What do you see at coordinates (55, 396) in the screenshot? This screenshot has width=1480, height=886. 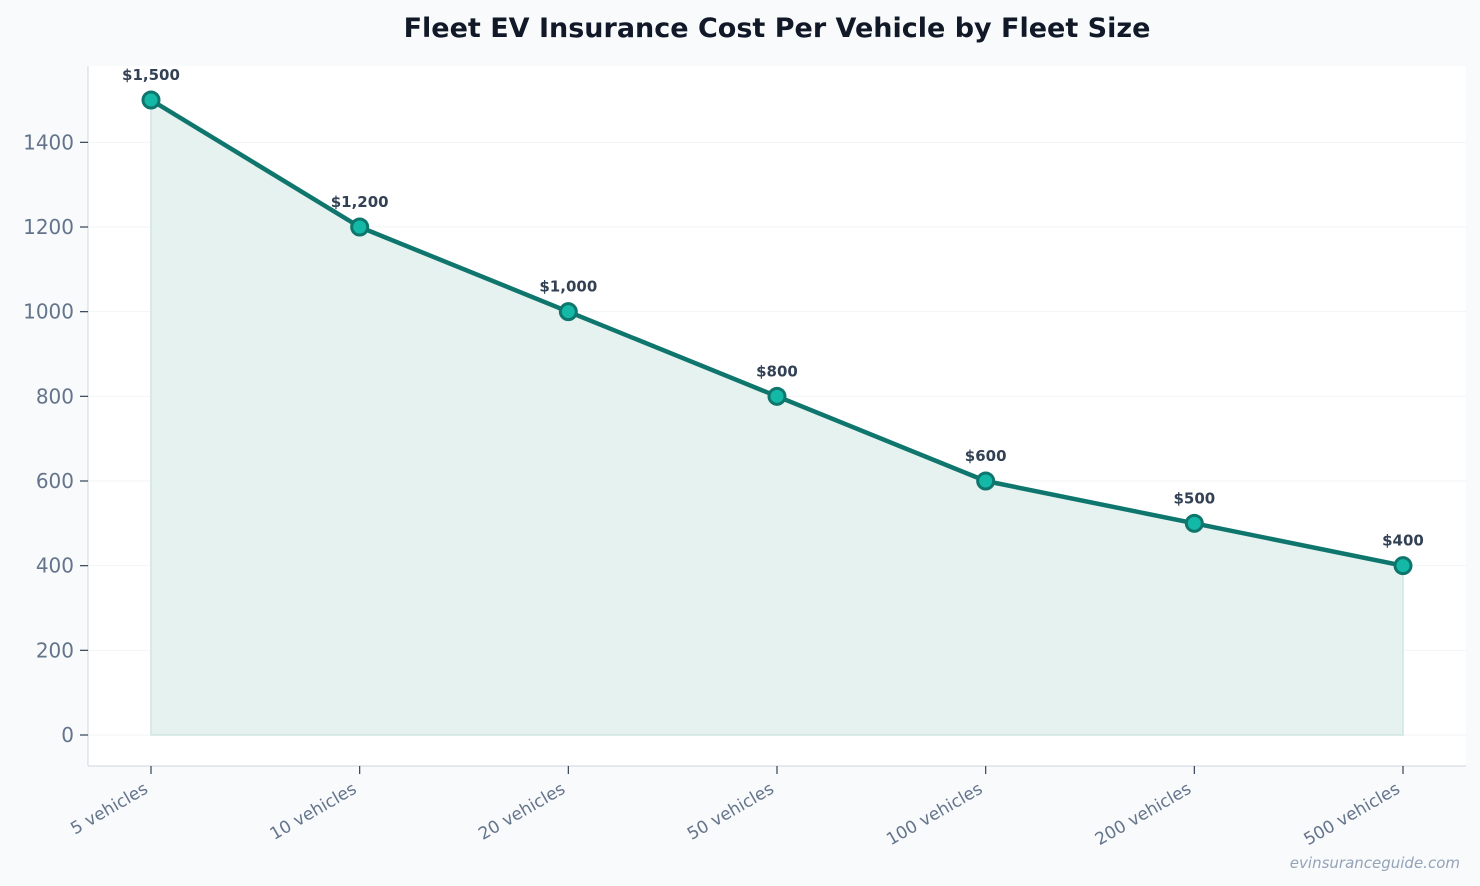 I see `y-tick-label-800: 800` at bounding box center [55, 396].